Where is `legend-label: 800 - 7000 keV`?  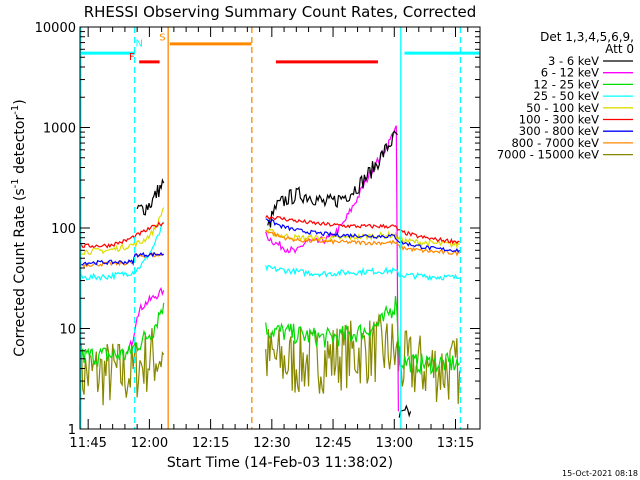
legend-label: 800 - 7000 keV is located at coordinates (555, 143).